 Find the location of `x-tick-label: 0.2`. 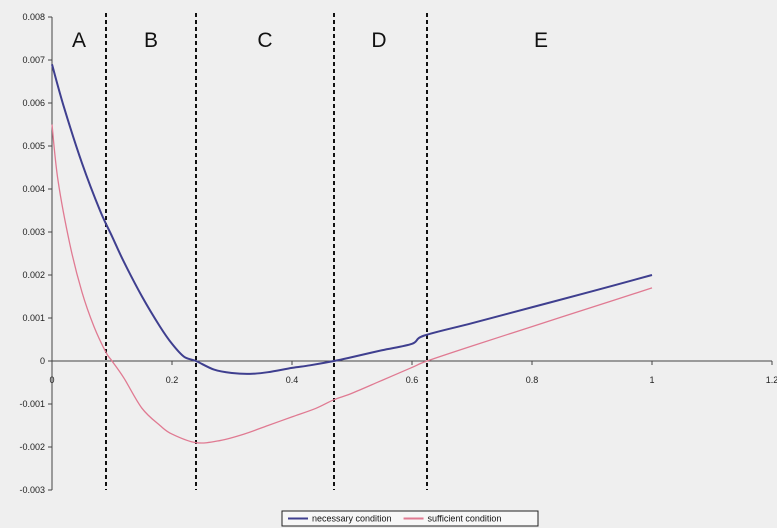

x-tick-label: 0.2 is located at coordinates (172, 380).